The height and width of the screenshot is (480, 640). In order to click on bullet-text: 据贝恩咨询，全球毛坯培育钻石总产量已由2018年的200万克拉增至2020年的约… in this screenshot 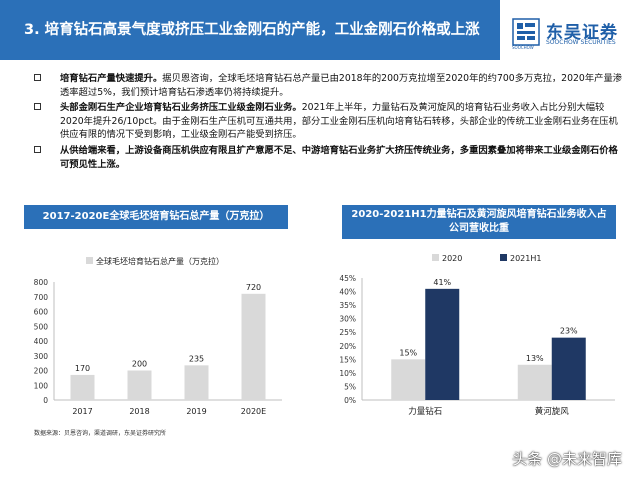, I will do `click(341, 85)`.